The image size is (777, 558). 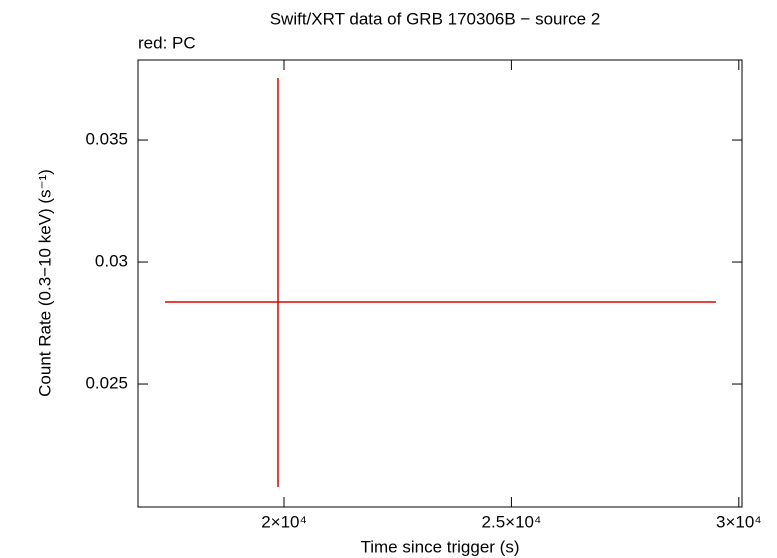 I want to click on x-tick-label: 2.5×10⁴, so click(x=512, y=521).